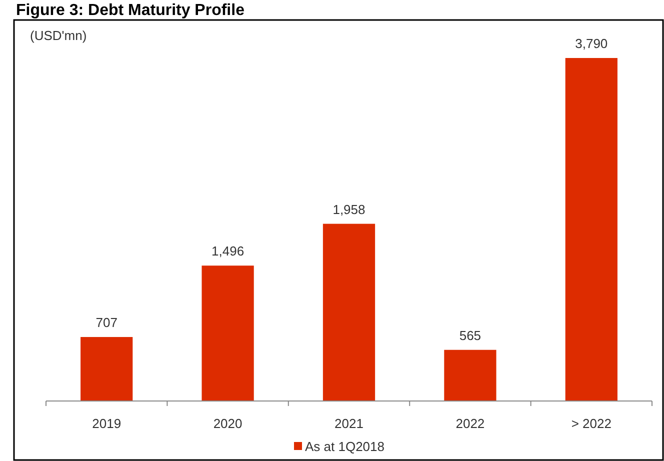 The image size is (664, 461). What do you see at coordinates (349, 423) in the screenshot?
I see `x-tick-label: 2021` at bounding box center [349, 423].